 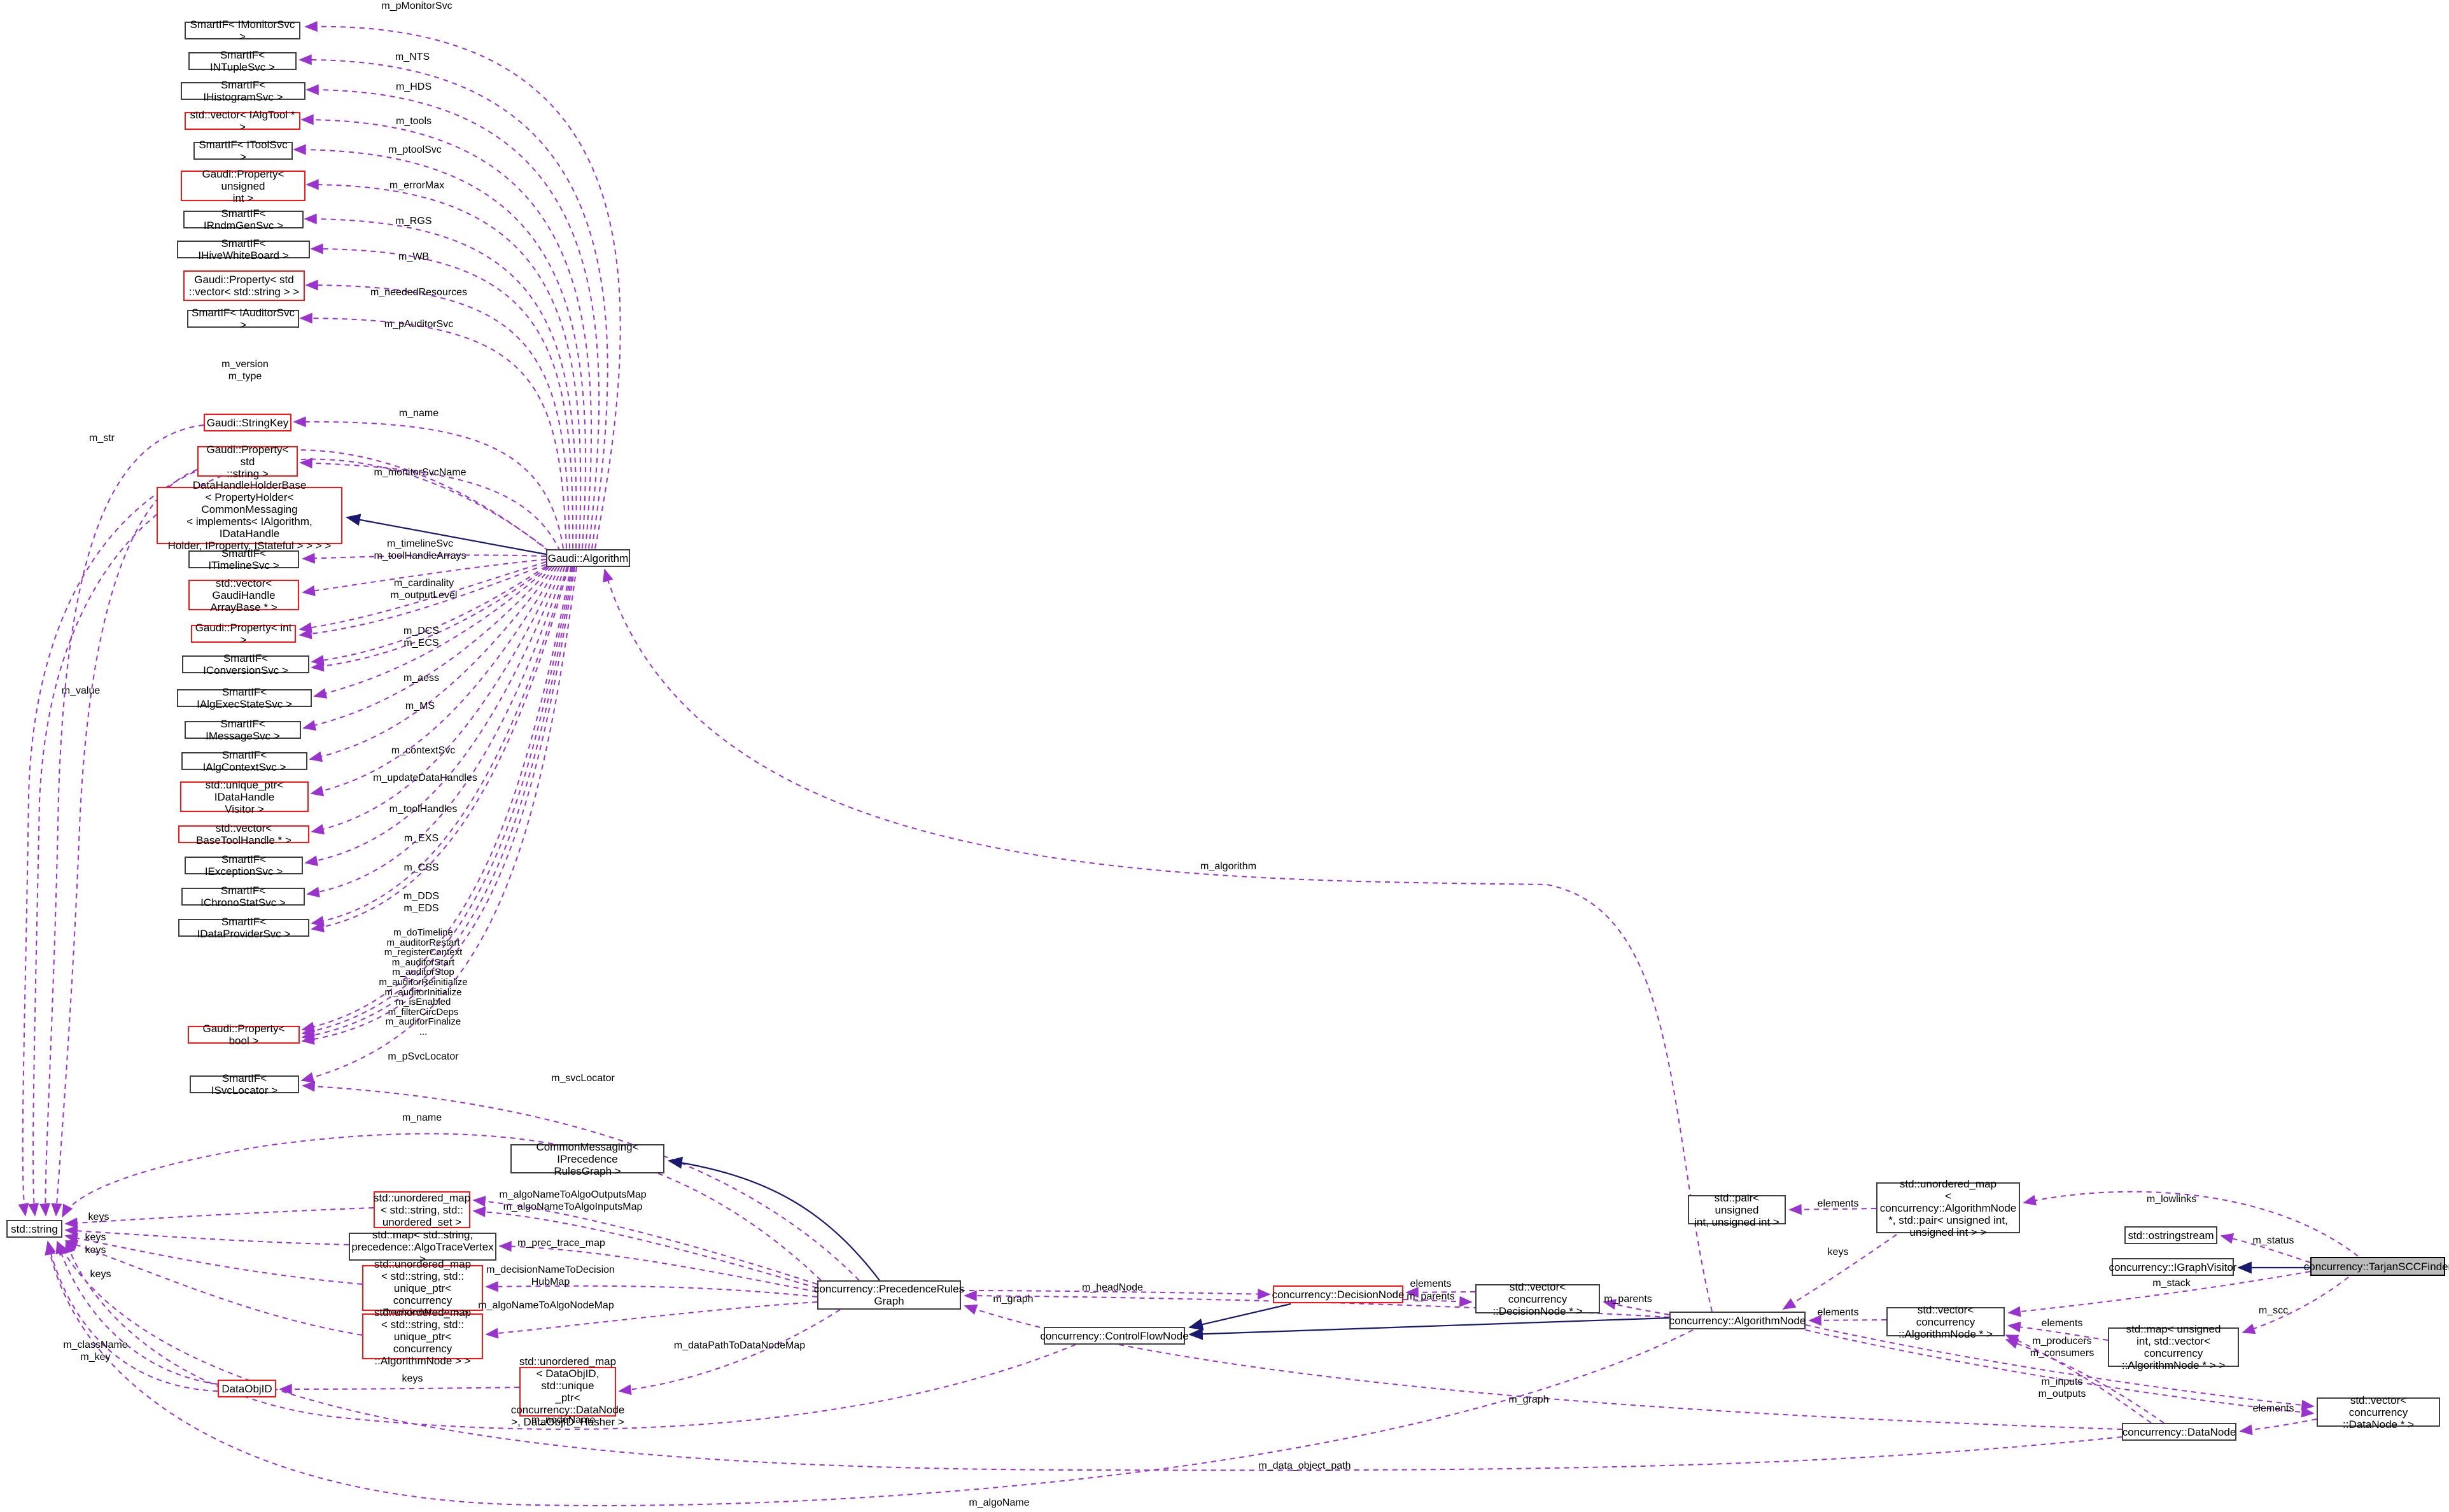 What do you see at coordinates (243, 30) in the screenshot?
I see `node-smartif-imonitorsvc: SmartIF< IMonitorSvc >` at bounding box center [243, 30].